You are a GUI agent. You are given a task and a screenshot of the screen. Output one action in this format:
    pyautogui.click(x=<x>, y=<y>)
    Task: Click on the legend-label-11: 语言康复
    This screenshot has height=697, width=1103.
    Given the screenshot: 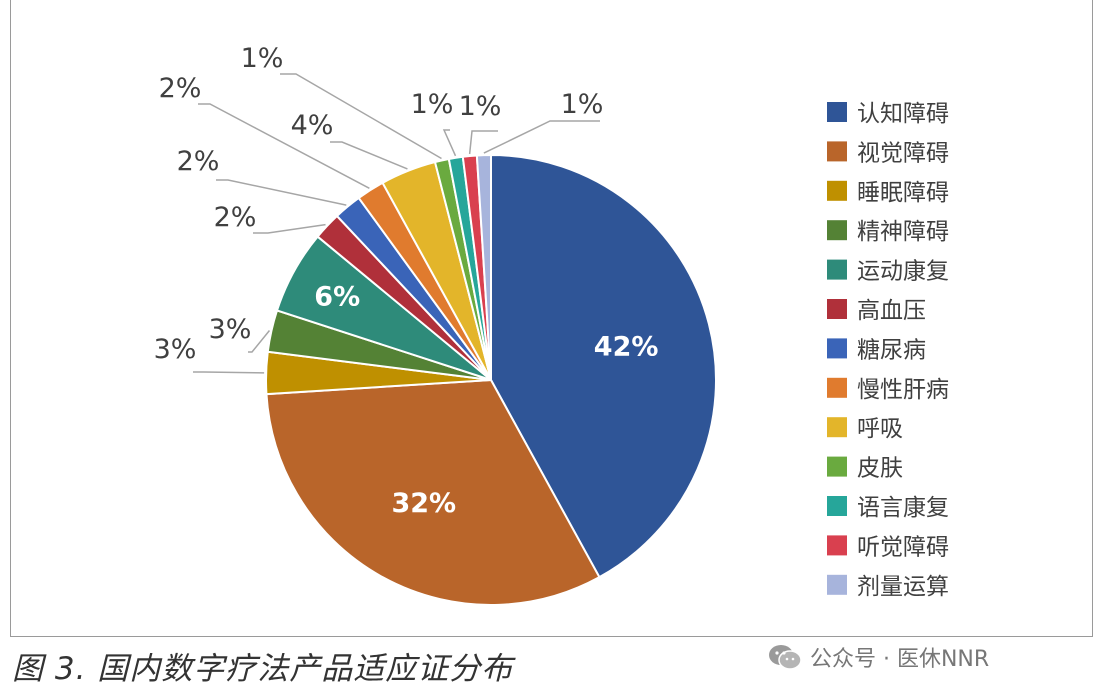 What is the action you would take?
    pyautogui.click(x=903, y=508)
    